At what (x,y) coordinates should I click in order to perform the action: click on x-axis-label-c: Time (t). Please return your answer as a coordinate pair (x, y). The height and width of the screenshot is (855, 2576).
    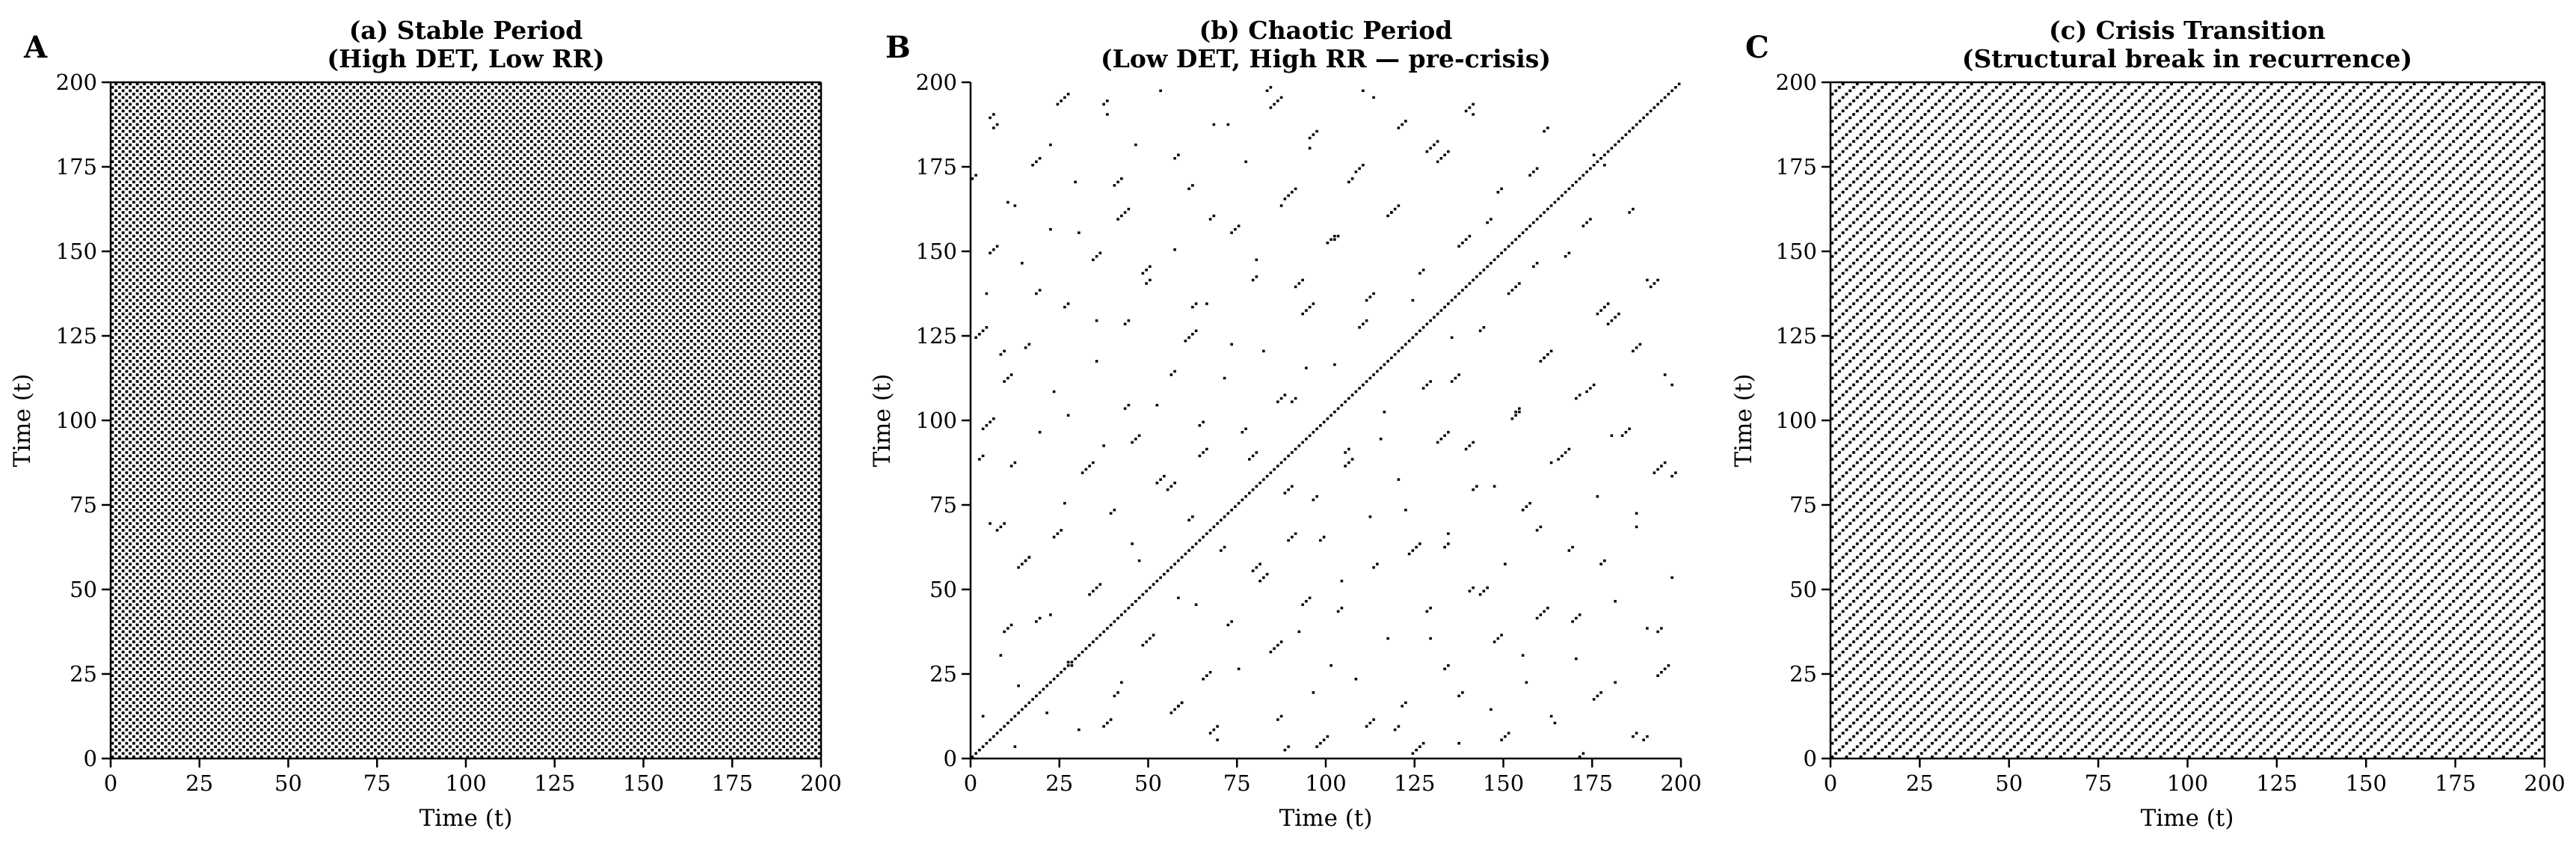
    Looking at the image, I should click on (2187, 818).